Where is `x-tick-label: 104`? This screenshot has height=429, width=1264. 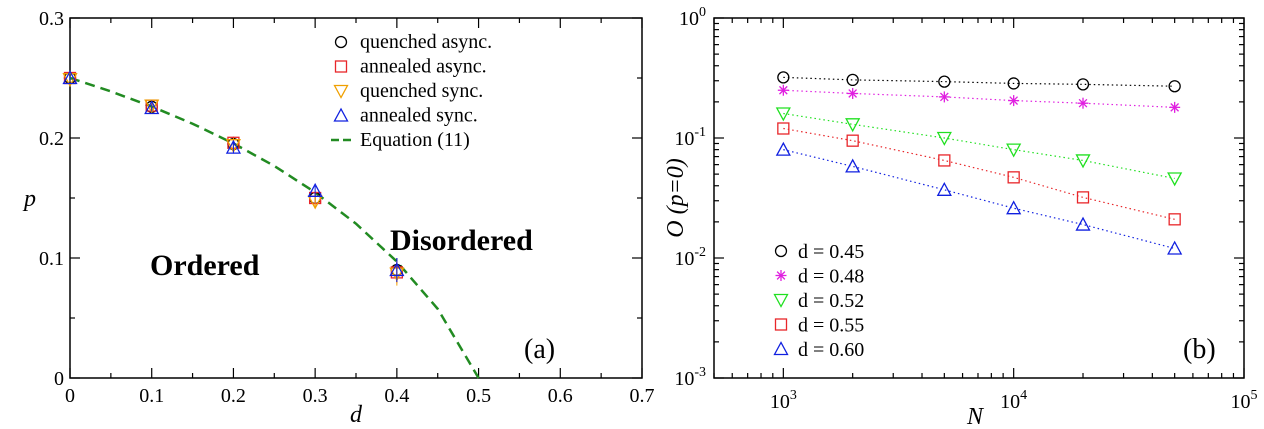
x-tick-label: 104 is located at coordinates (1013, 400).